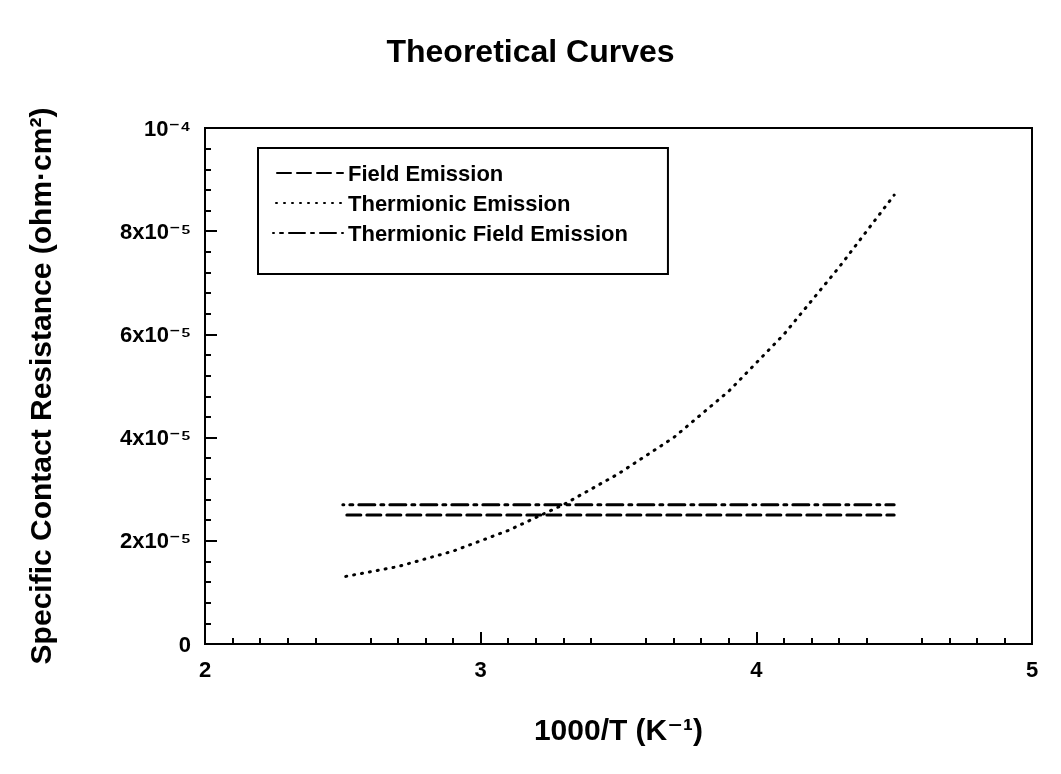 This screenshot has height=774, width=1061. Describe the element at coordinates (530, 51) in the screenshot. I see `chart-title: Theoretical Curves` at that location.